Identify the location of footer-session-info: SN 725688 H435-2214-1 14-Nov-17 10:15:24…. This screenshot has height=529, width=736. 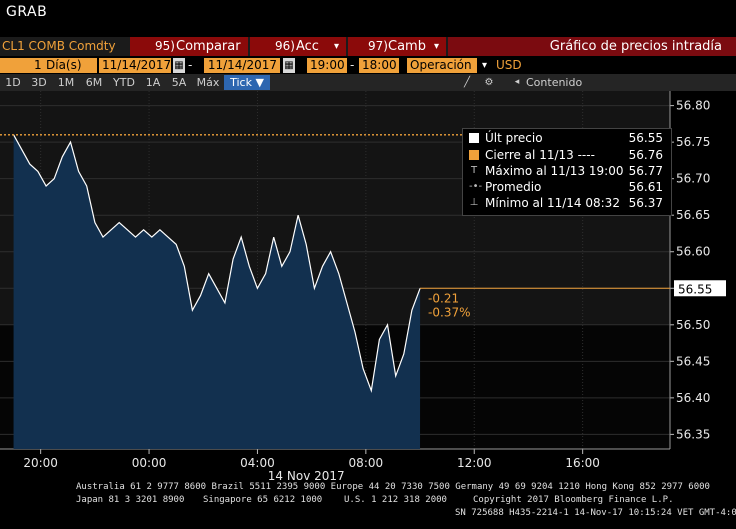
(595, 513).